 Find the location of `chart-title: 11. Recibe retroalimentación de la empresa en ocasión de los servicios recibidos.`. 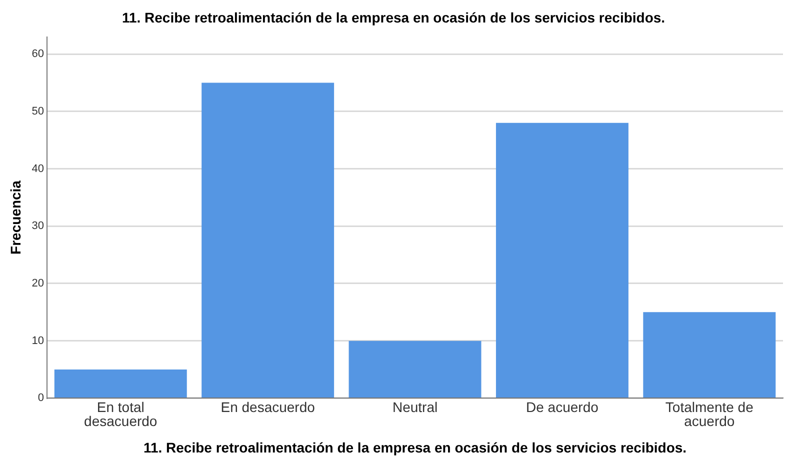

chart-title: 11. Recibe retroalimentación de la empresa en ocasión de los servicios recibidos. is located at coordinates (394, 17).